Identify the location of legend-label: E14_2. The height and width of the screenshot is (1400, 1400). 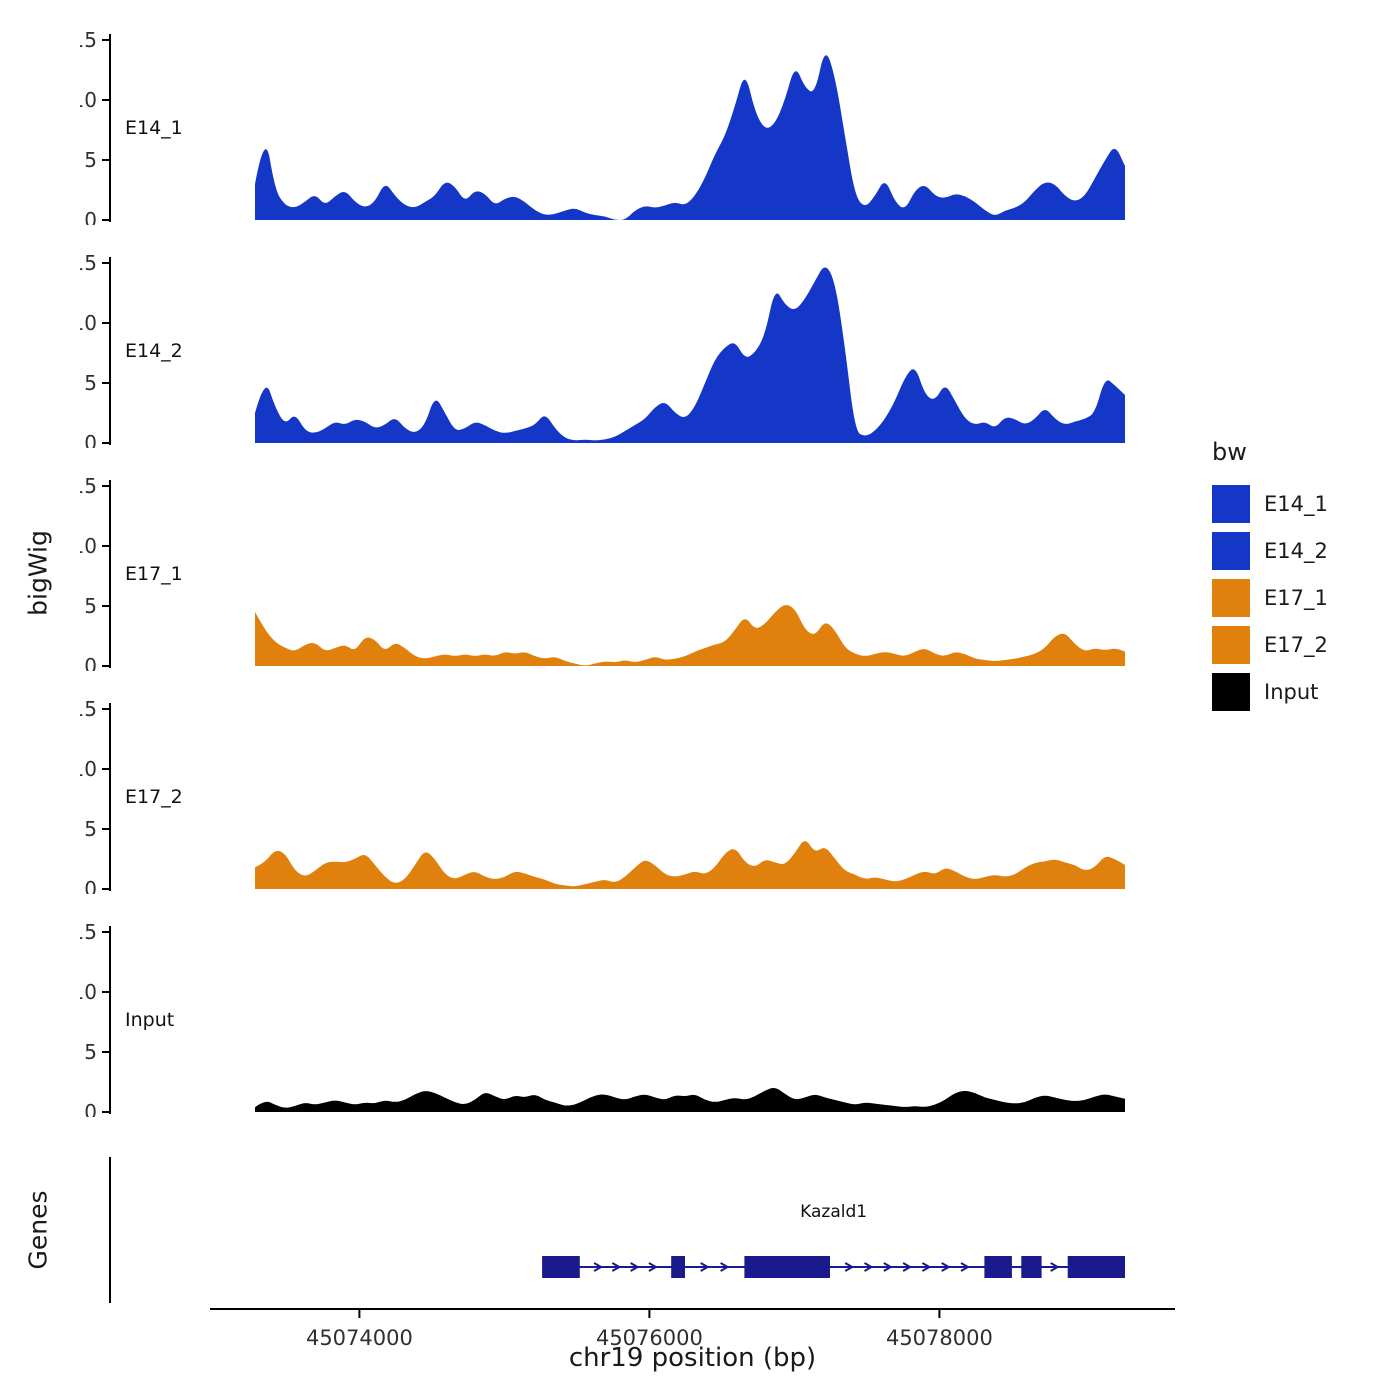
(1296, 550).